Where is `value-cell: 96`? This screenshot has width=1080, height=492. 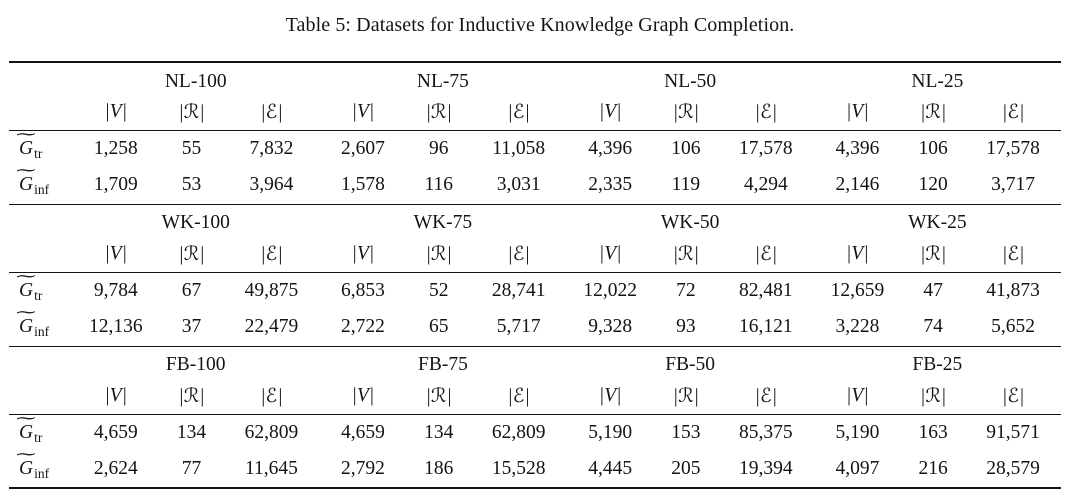 value-cell: 96 is located at coordinates (438, 148).